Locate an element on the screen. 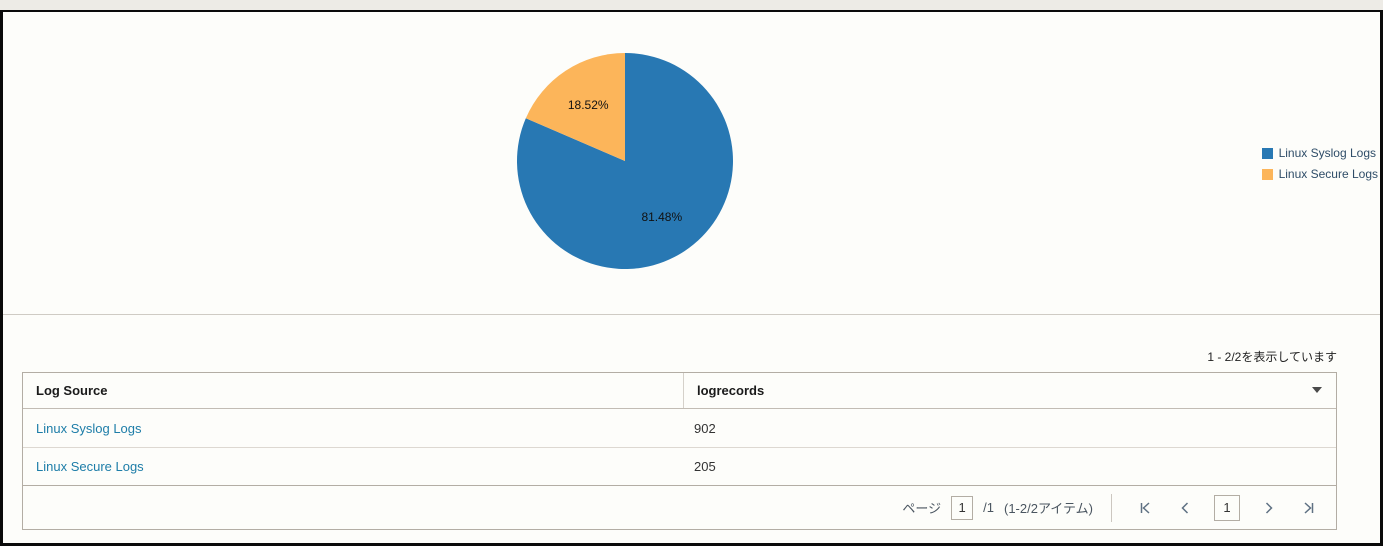  items-range-label: (1-2/2アイテム) is located at coordinates (1048, 508).